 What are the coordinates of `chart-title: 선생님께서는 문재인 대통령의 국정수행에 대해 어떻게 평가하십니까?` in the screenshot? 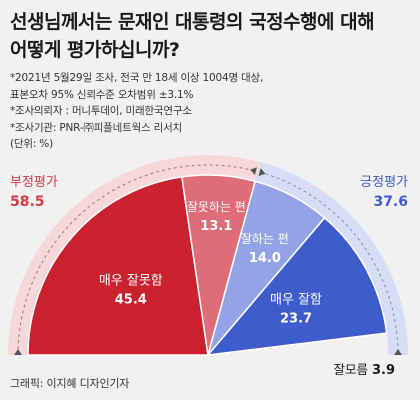 It's located at (210, 36).